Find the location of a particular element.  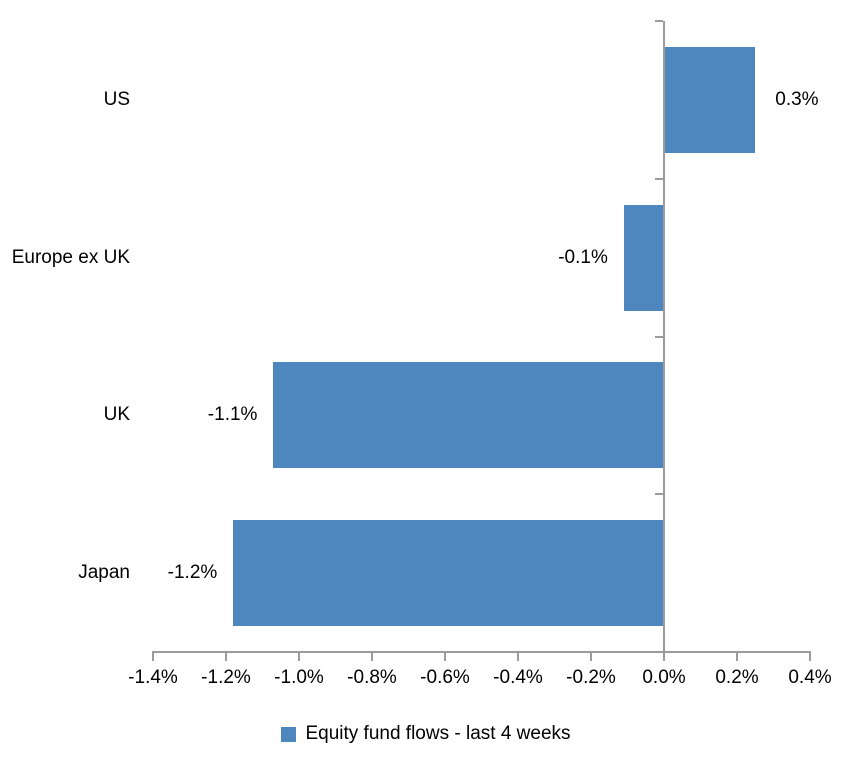

data-label-europe-ex-uk: -0.1% is located at coordinates (583, 257).